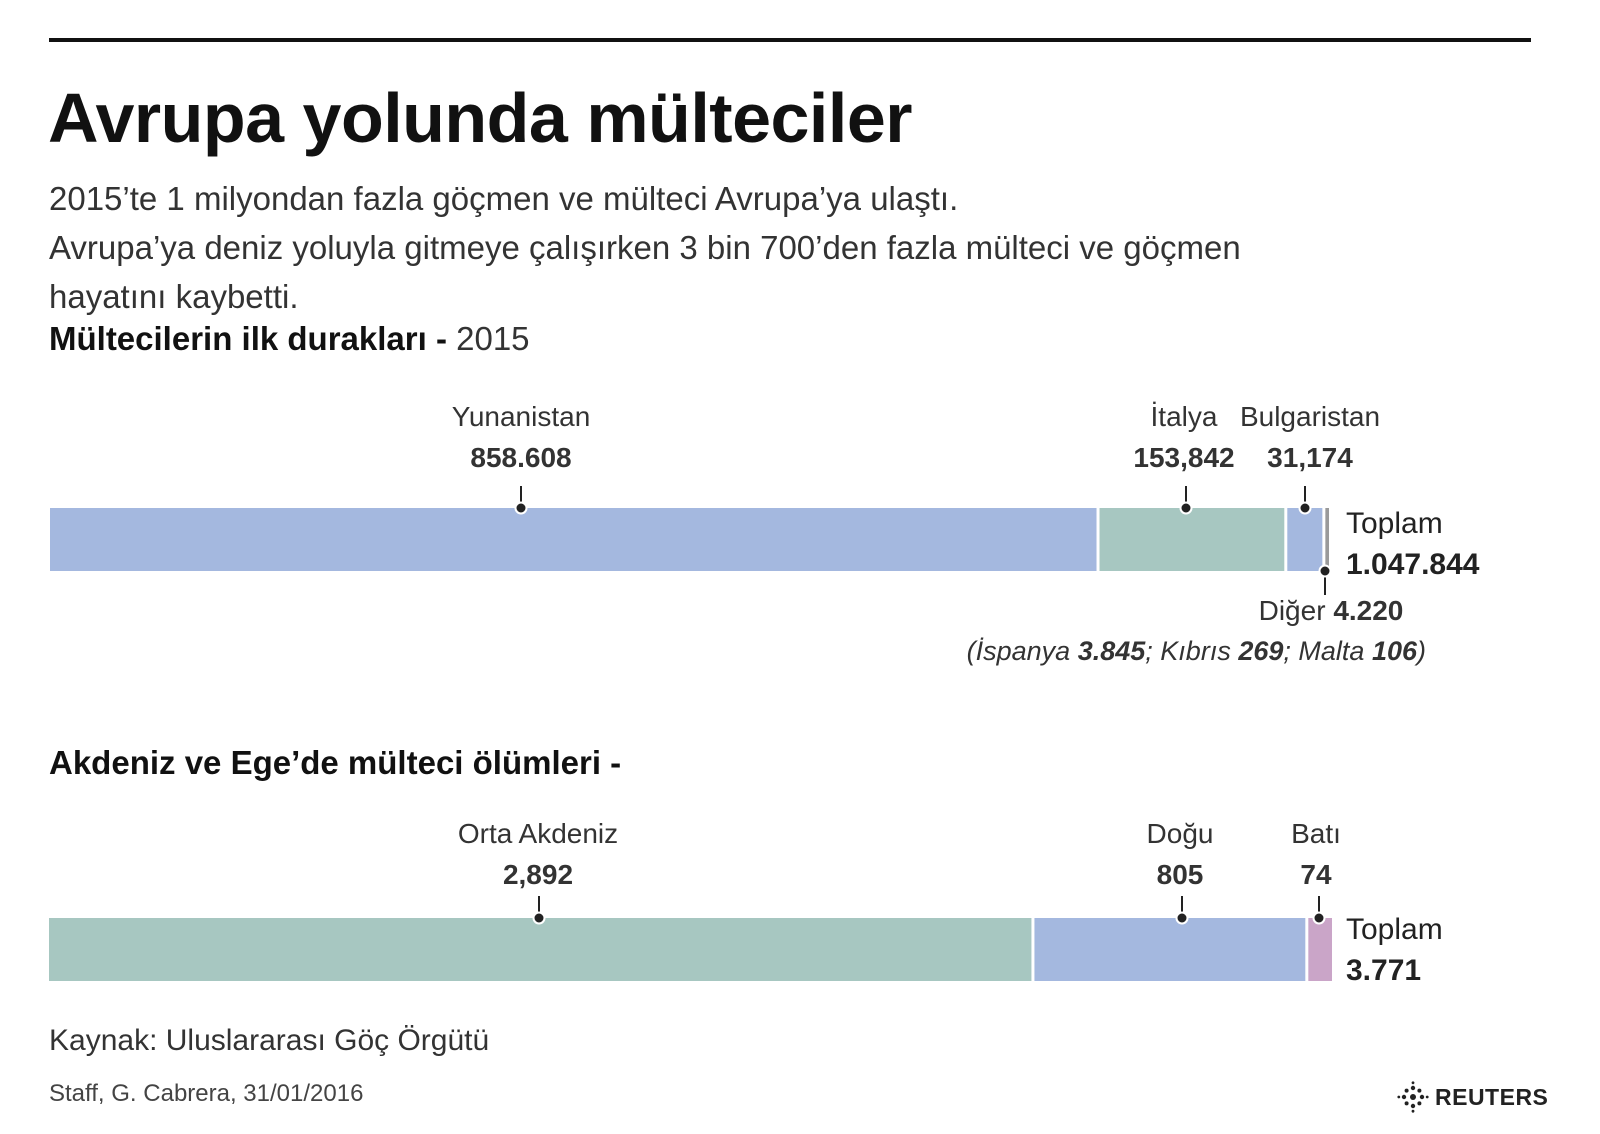 This screenshot has width=1600, height=1134. I want to click on bar-segment-di-er, so click(1326, 539).